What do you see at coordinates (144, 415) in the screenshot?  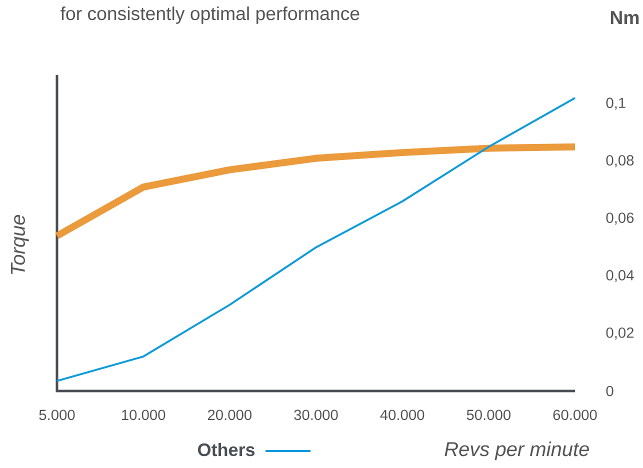 I see `x-tick-label: 10.000` at bounding box center [144, 415].